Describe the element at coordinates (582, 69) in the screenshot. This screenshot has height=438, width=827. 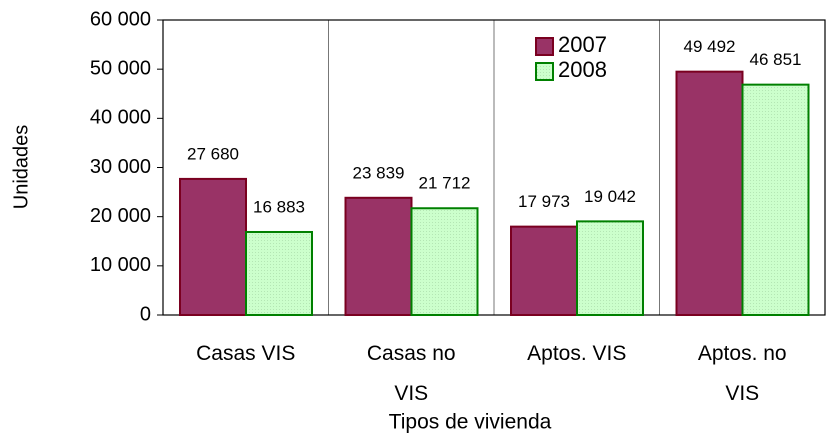
I see `legend-label: 2008` at that location.